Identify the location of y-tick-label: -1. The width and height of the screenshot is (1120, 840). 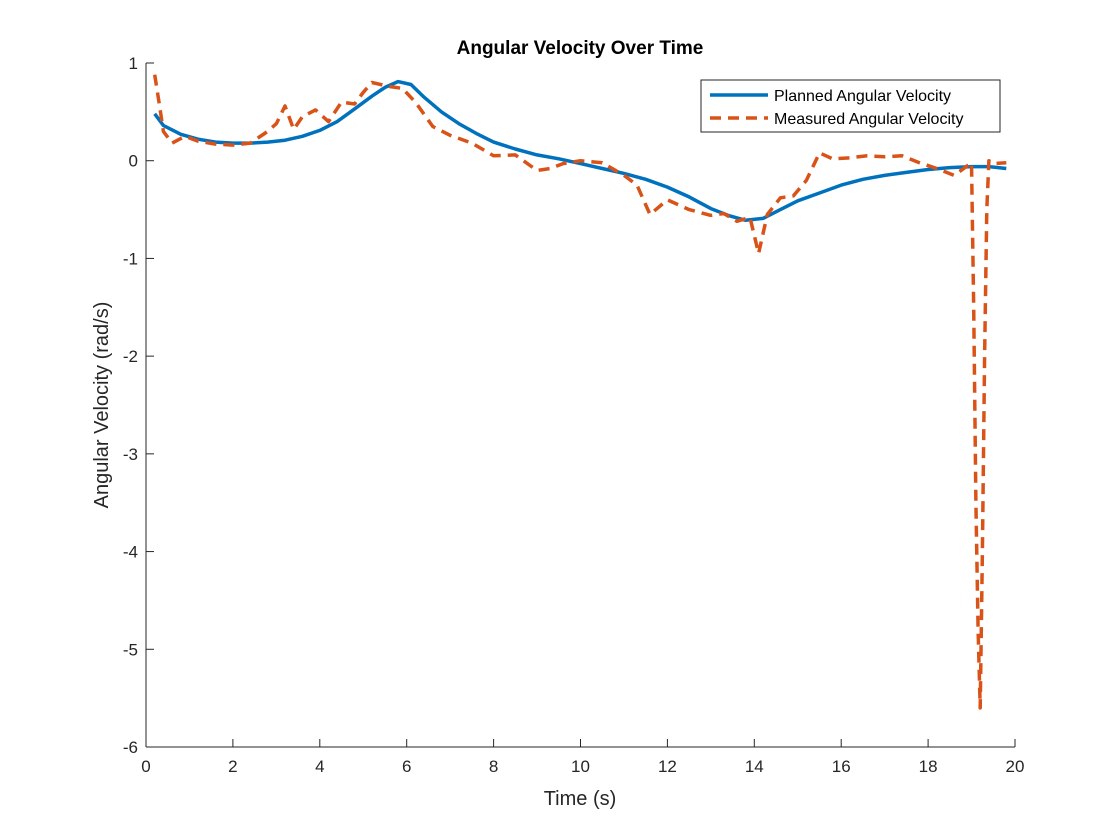
(130, 258).